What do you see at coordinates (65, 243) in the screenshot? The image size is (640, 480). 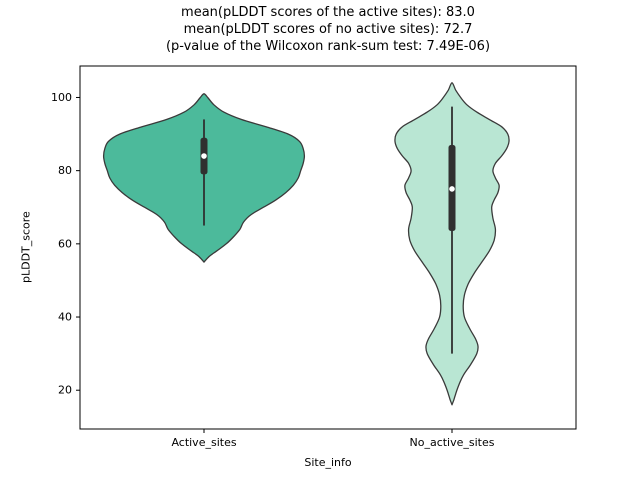 I see `y-tick-label: 60` at bounding box center [65, 243].